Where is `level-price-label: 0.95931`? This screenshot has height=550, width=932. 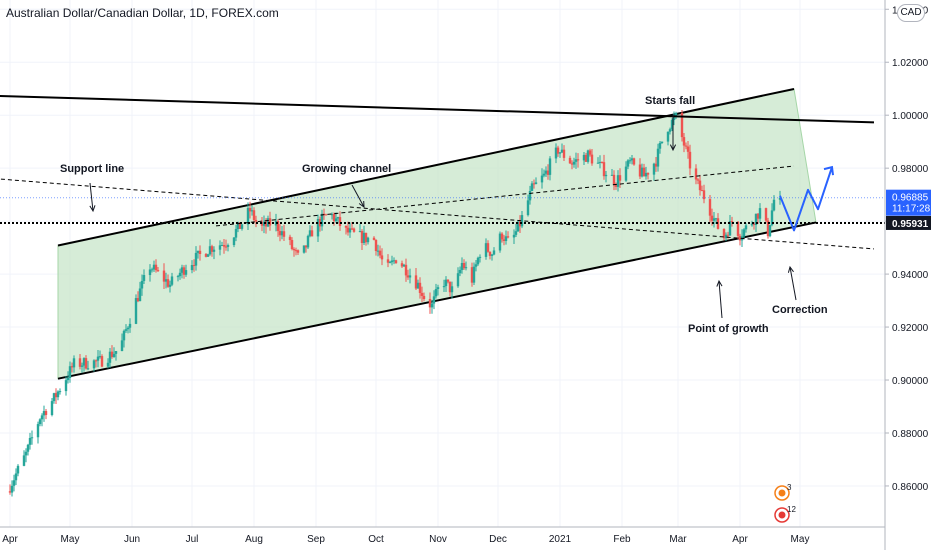 level-price-label: 0.95931 is located at coordinates (910, 224).